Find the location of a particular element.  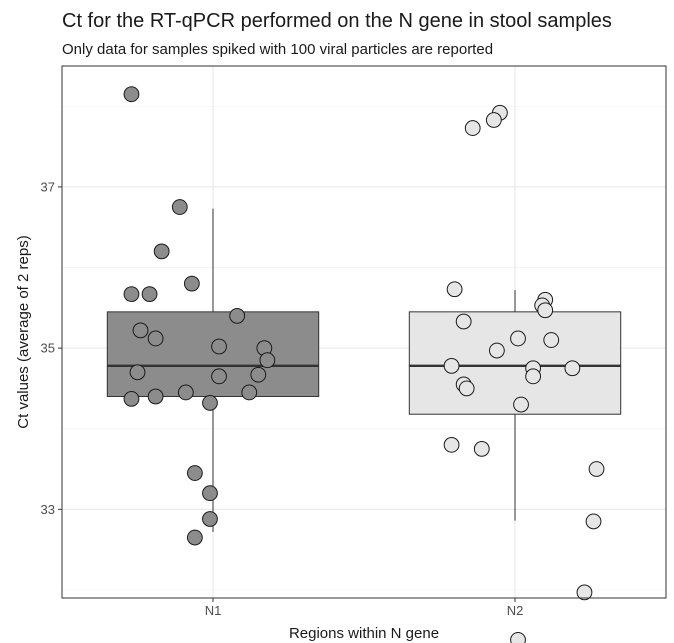

y-axis-label: Ct values (average of 2 reps) is located at coordinates (23, 331).